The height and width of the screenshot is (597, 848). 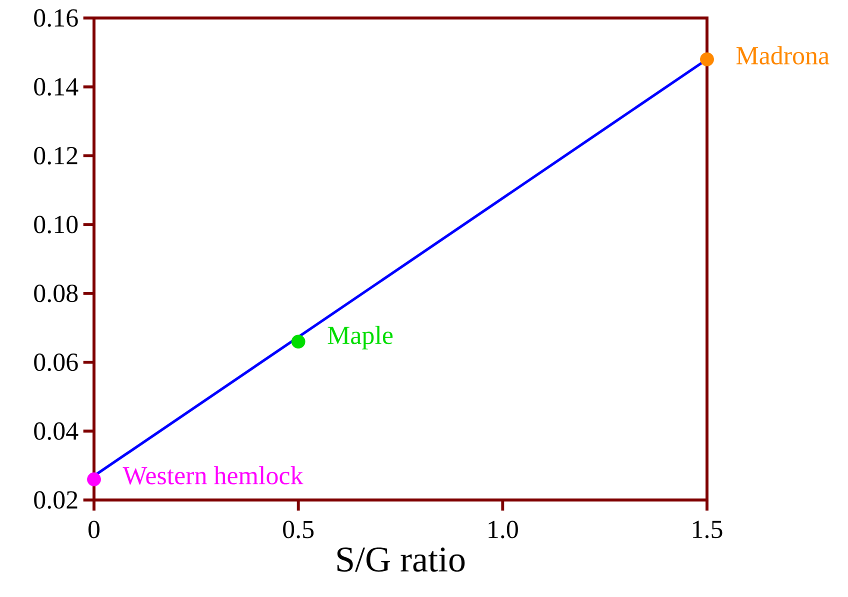 I want to click on x-tick-label: 0, so click(x=94, y=529).